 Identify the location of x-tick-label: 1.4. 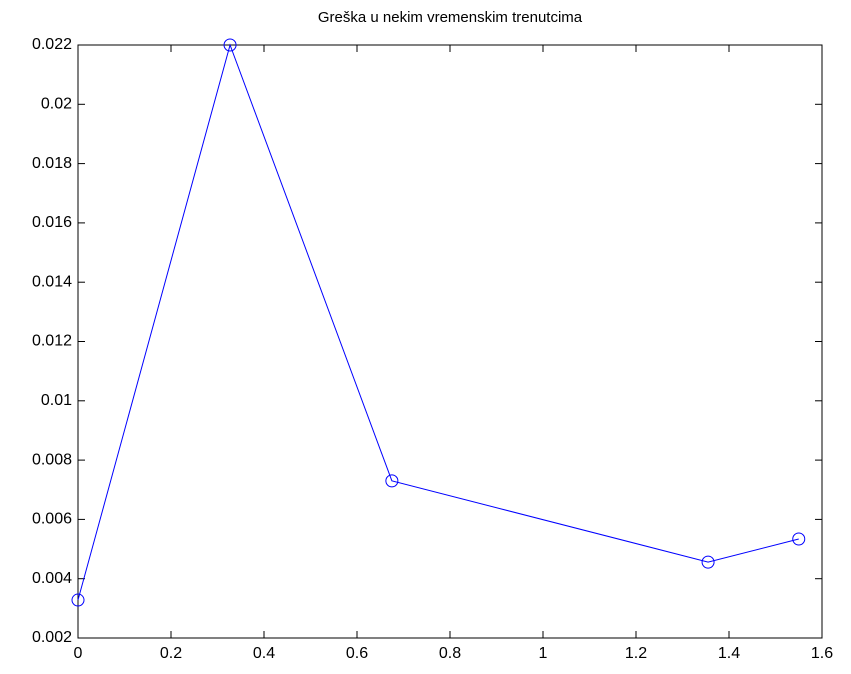
(729, 653).